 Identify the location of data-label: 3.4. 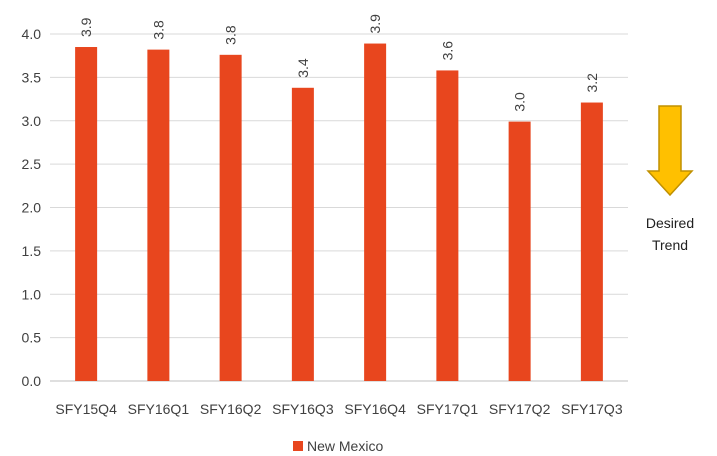
(303, 68).